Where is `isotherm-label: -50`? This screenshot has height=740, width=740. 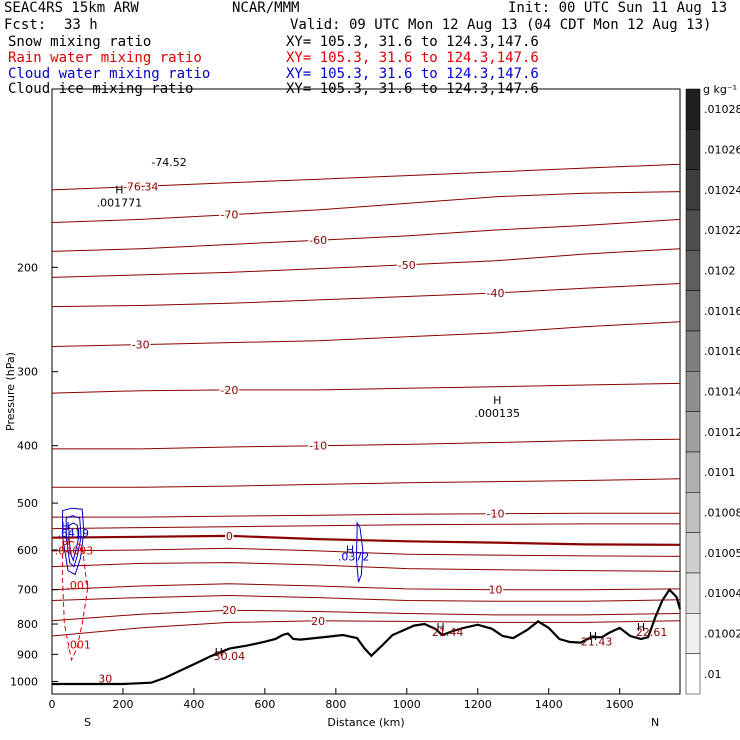
isotherm-label: -50 is located at coordinates (407, 265).